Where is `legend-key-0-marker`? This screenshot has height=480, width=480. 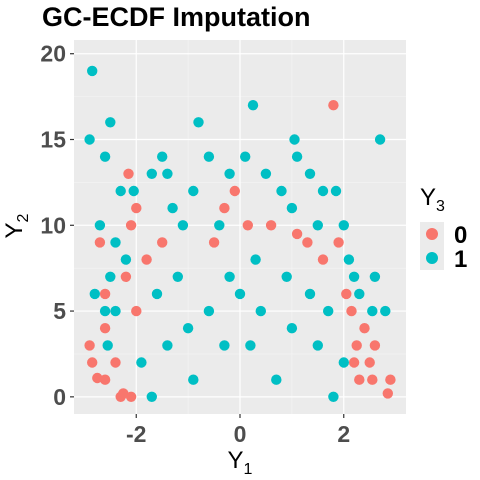
legend-key-0-marker is located at coordinates (432, 234).